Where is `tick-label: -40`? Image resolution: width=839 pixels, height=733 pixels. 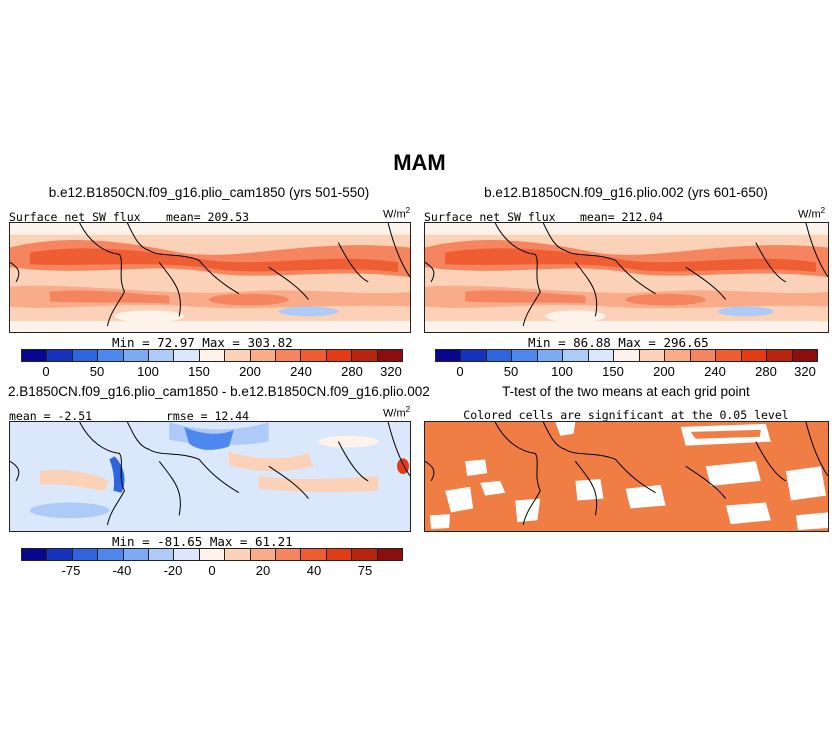
tick-label: -40 is located at coordinates (122, 570).